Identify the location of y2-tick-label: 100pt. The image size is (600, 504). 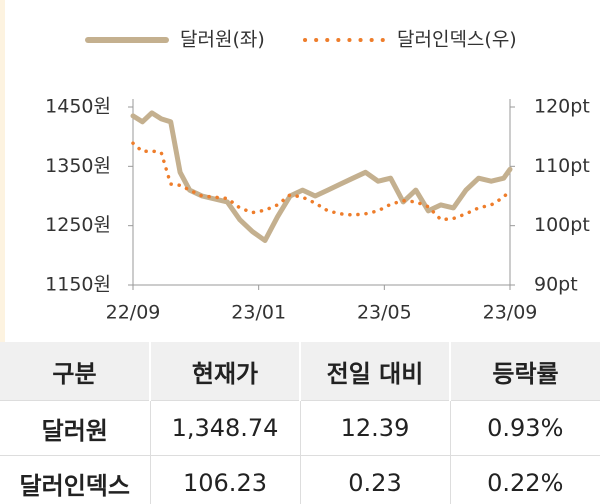
(562, 225).